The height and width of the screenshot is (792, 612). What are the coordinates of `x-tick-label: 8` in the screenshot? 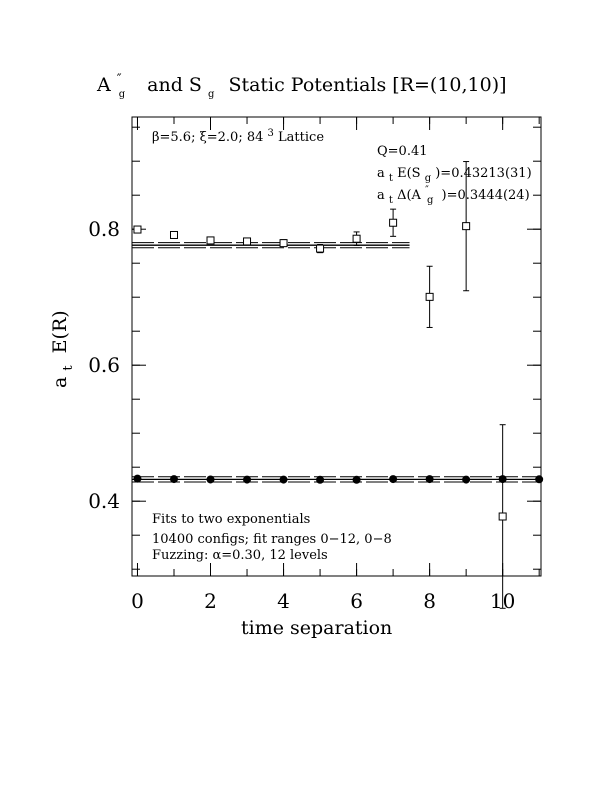 It's located at (429, 601).